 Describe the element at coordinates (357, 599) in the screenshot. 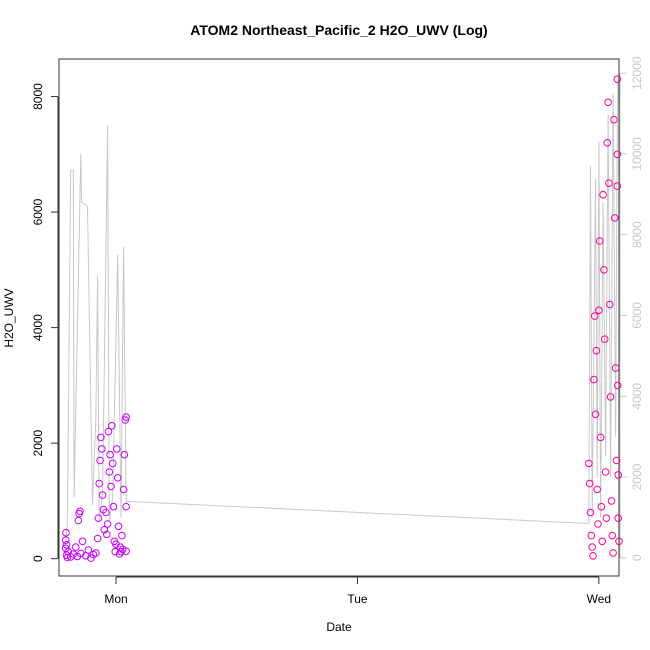

I see `x-tick-label: Tue` at that location.